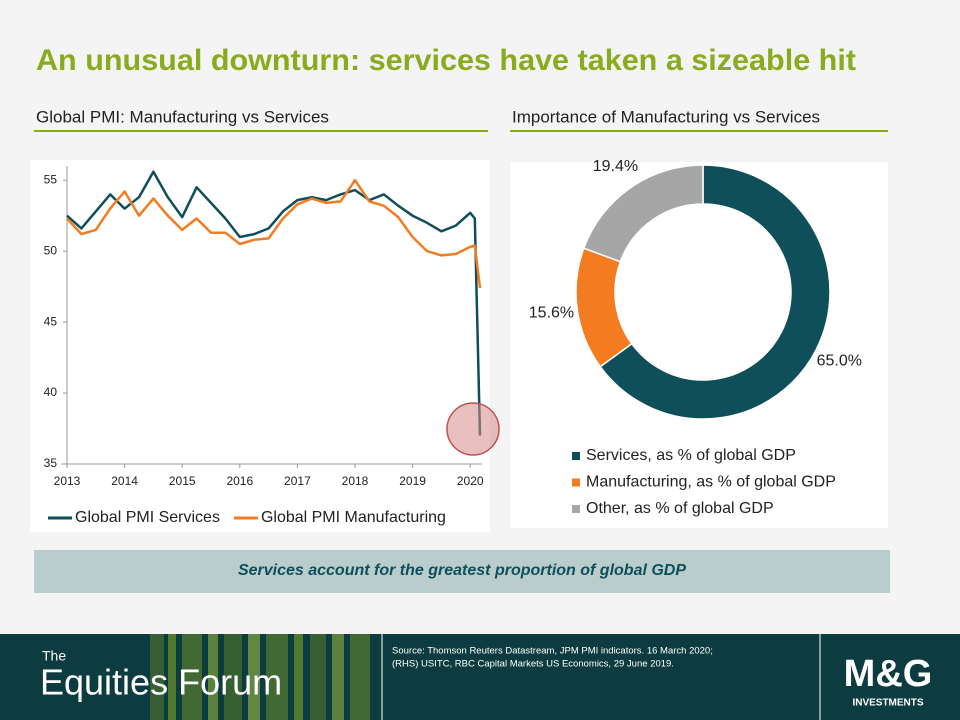  What do you see at coordinates (67, 481) in the screenshot?
I see `x-tick-label: 2013` at bounding box center [67, 481].